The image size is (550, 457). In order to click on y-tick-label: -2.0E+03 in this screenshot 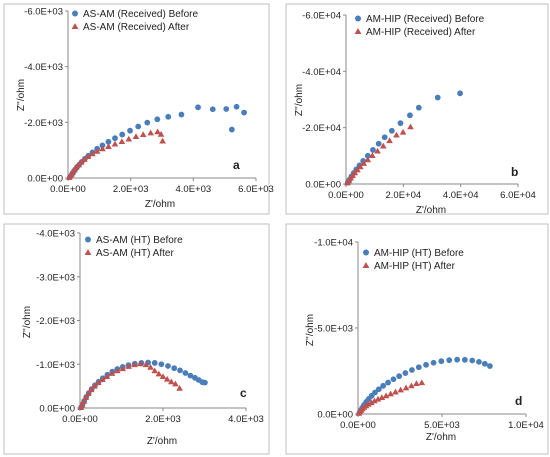, I will do `click(43, 123)`.